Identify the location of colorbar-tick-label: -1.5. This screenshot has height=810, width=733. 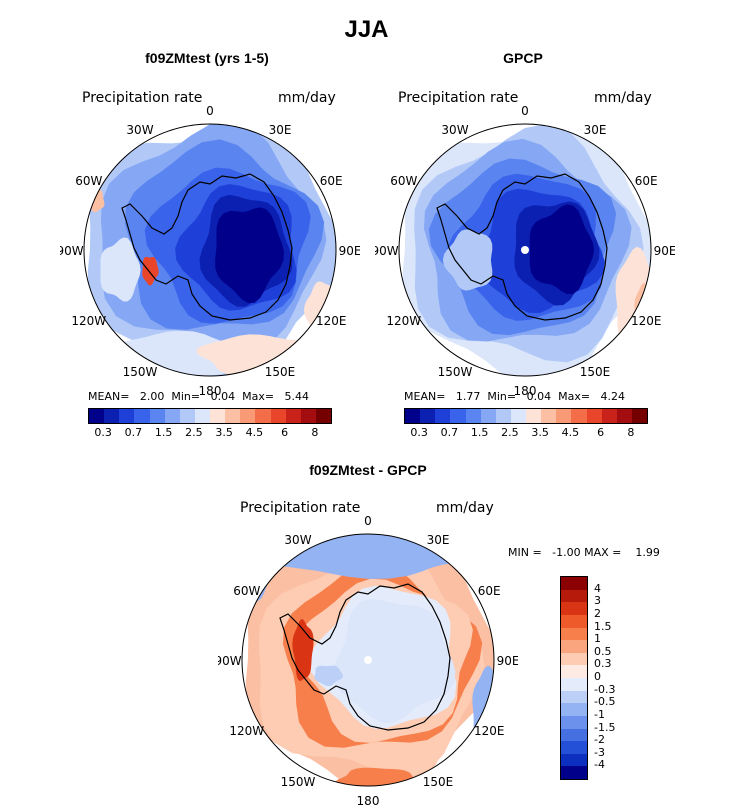
(605, 727).